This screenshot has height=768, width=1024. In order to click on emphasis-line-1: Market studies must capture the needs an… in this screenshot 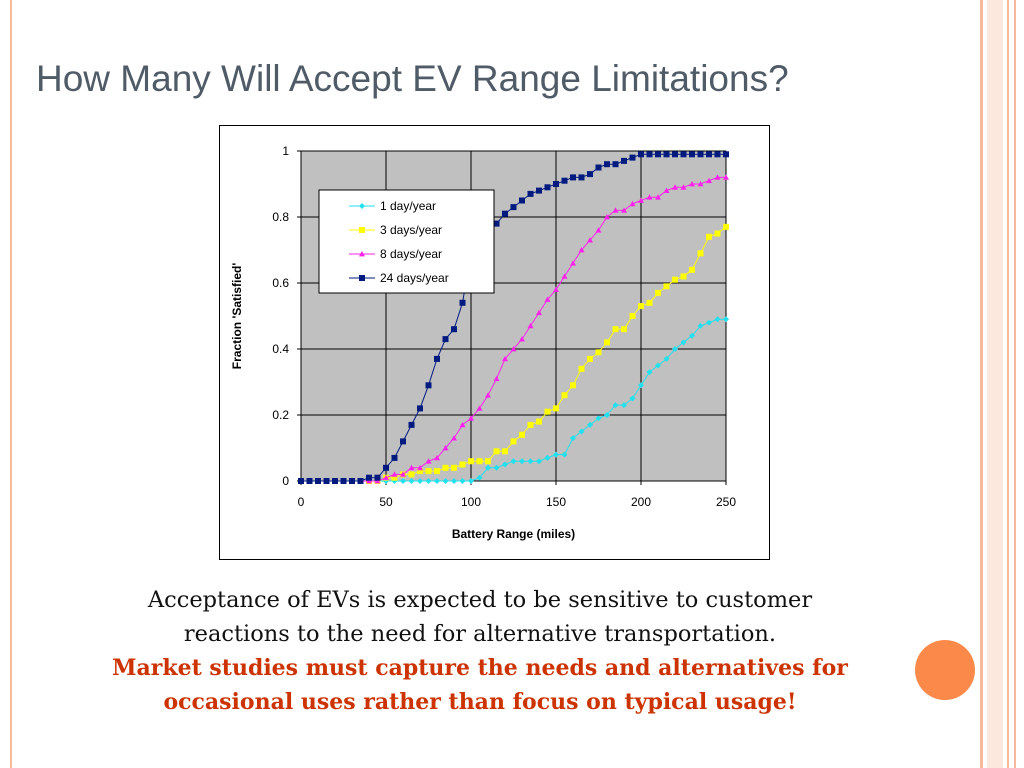, I will do `click(480, 668)`.